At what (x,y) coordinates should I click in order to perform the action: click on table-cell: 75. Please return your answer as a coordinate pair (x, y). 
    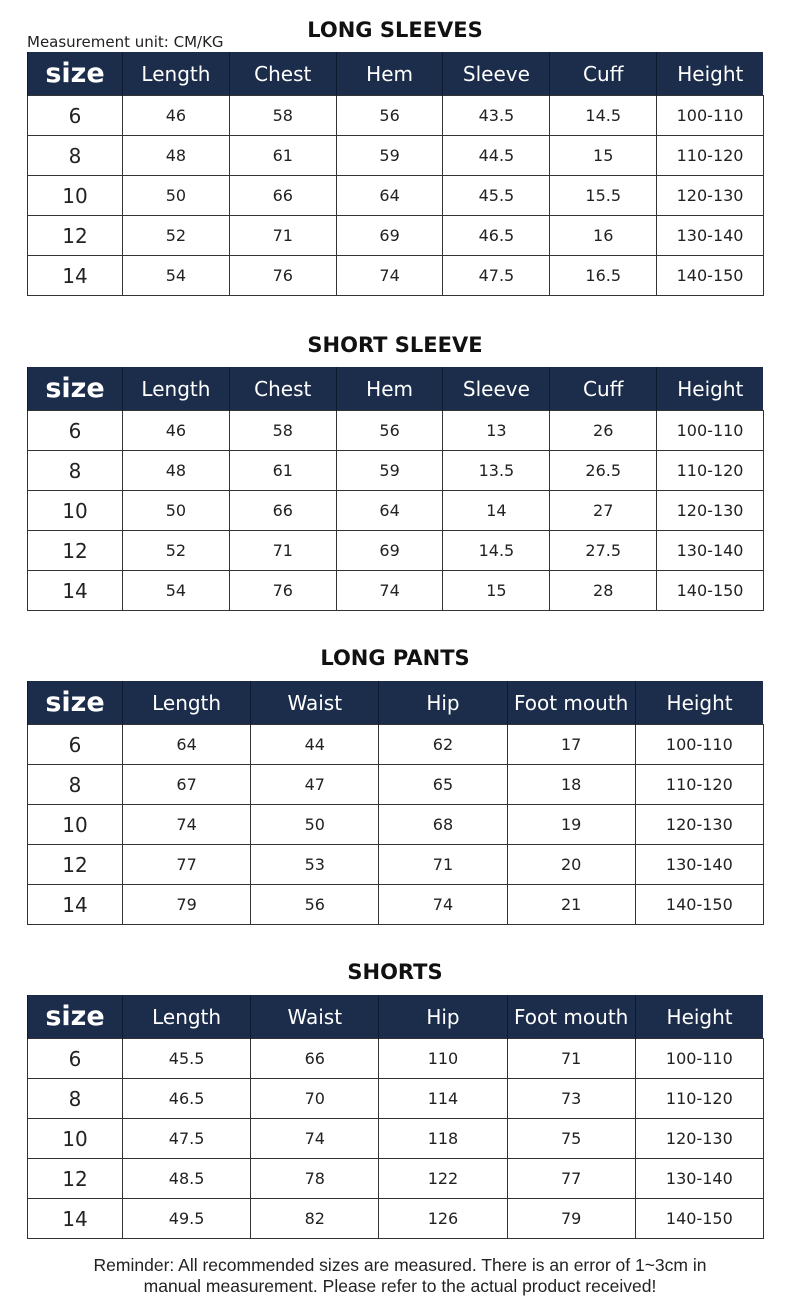
    Looking at the image, I should click on (571, 1138).